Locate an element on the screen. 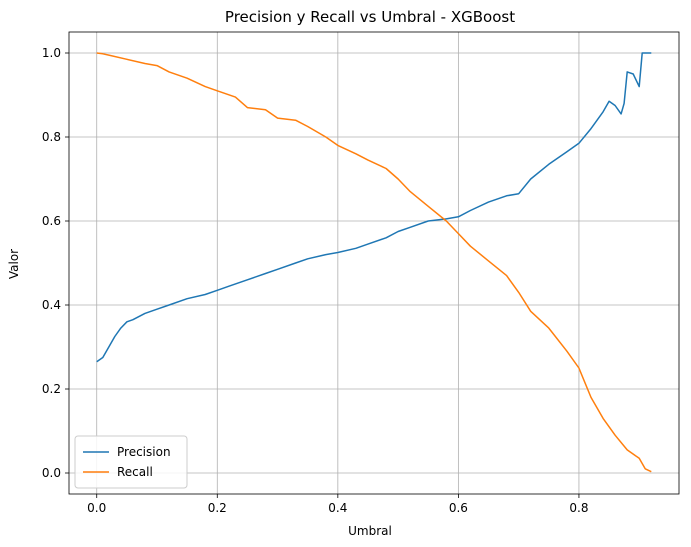 The height and width of the screenshot is (547, 691). legend: Precision Recall is located at coordinates (131, 462).